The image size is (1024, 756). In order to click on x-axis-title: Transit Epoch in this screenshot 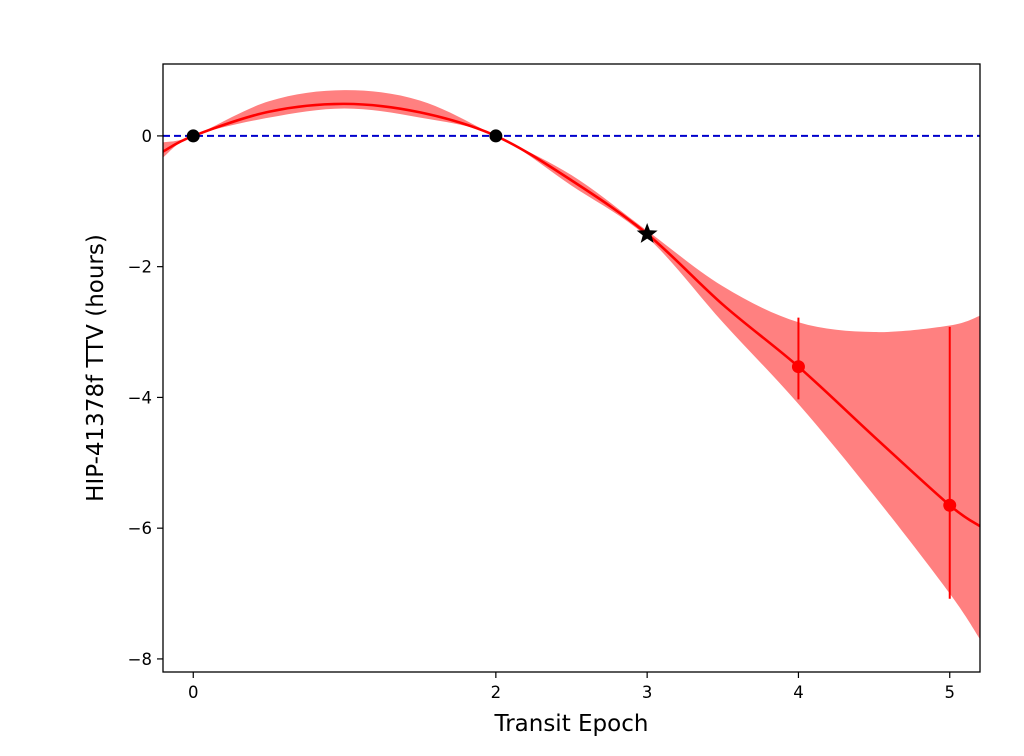, I will do `click(571, 724)`.